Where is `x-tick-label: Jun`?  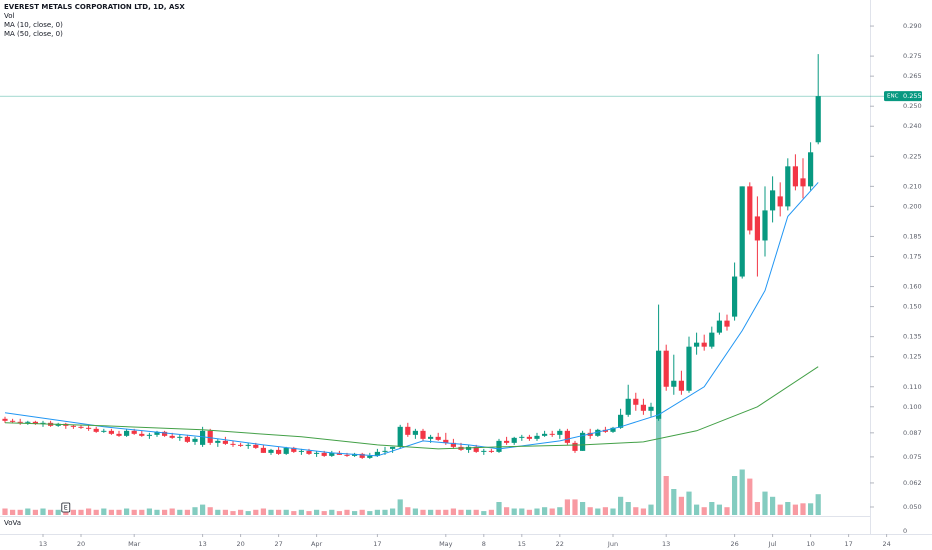
x-tick-label: Jun is located at coordinates (612, 544).